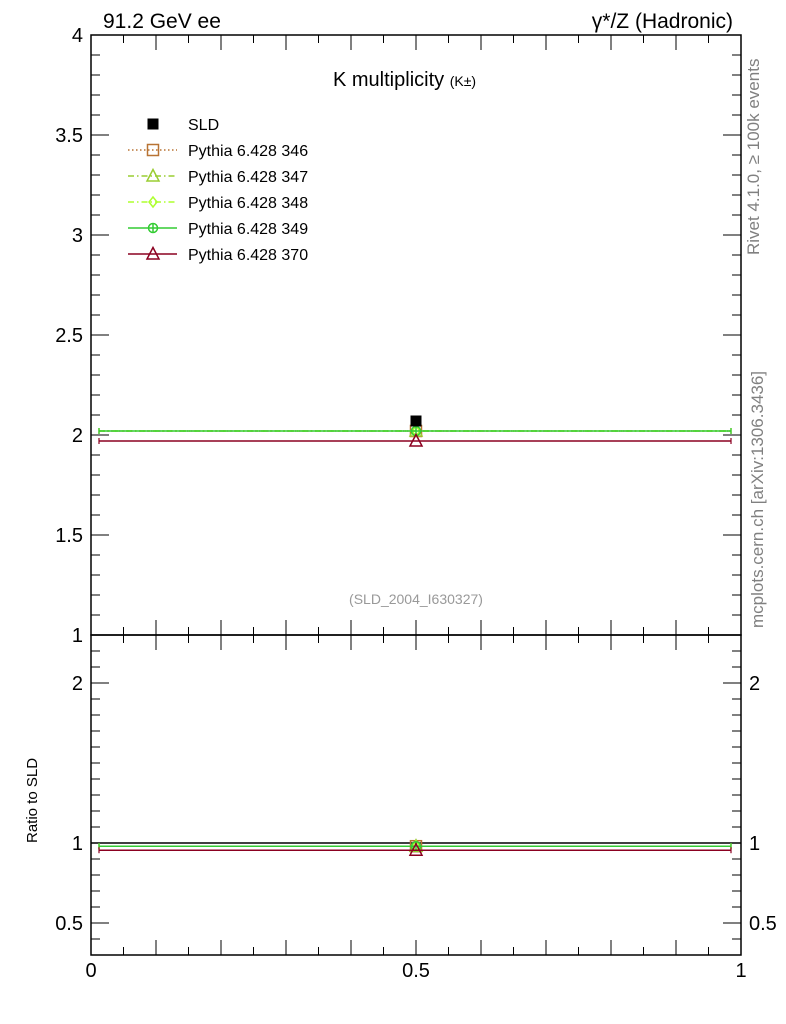  What do you see at coordinates (162, 21) in the screenshot?
I see `header-left: 91.2 GeV ee` at bounding box center [162, 21].